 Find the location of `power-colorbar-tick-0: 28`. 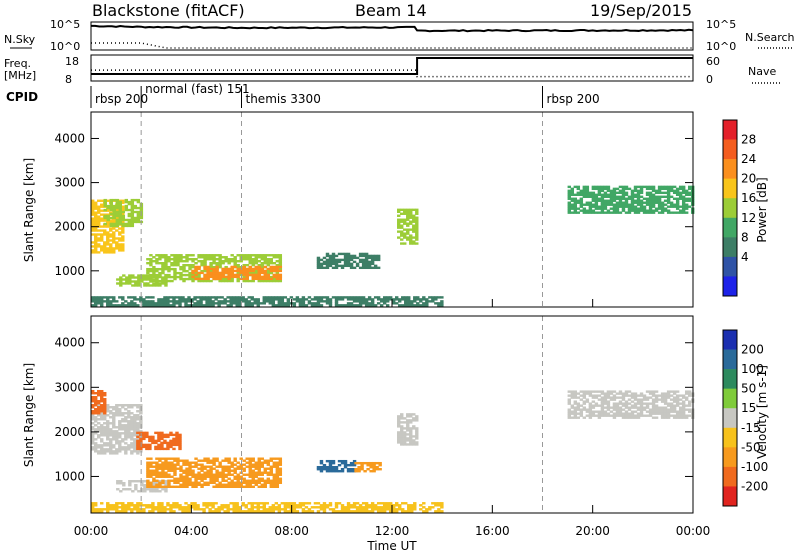

power-colorbar-tick-0: 28 is located at coordinates (748, 140).